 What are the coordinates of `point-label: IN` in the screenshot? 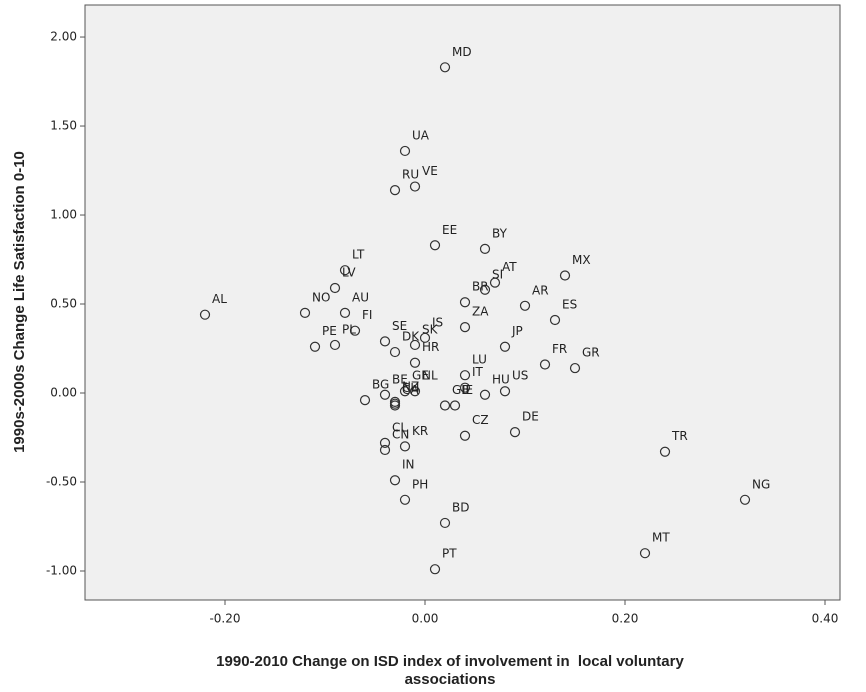 It's located at (408, 465).